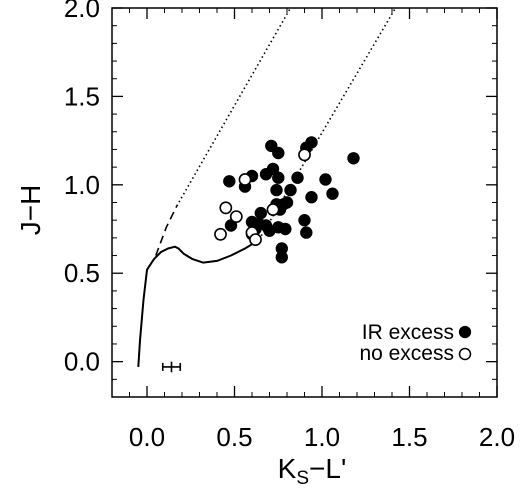 This screenshot has height=491, width=528. What do you see at coordinates (465, 332) in the screenshot?
I see `legend-marker-ir-excess` at bounding box center [465, 332].